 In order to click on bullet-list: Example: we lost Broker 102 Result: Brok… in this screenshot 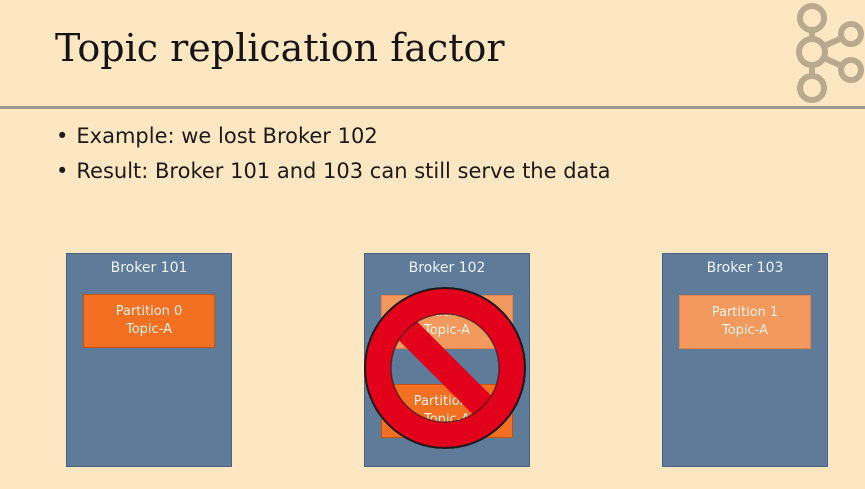, I will do `click(333, 159)`.